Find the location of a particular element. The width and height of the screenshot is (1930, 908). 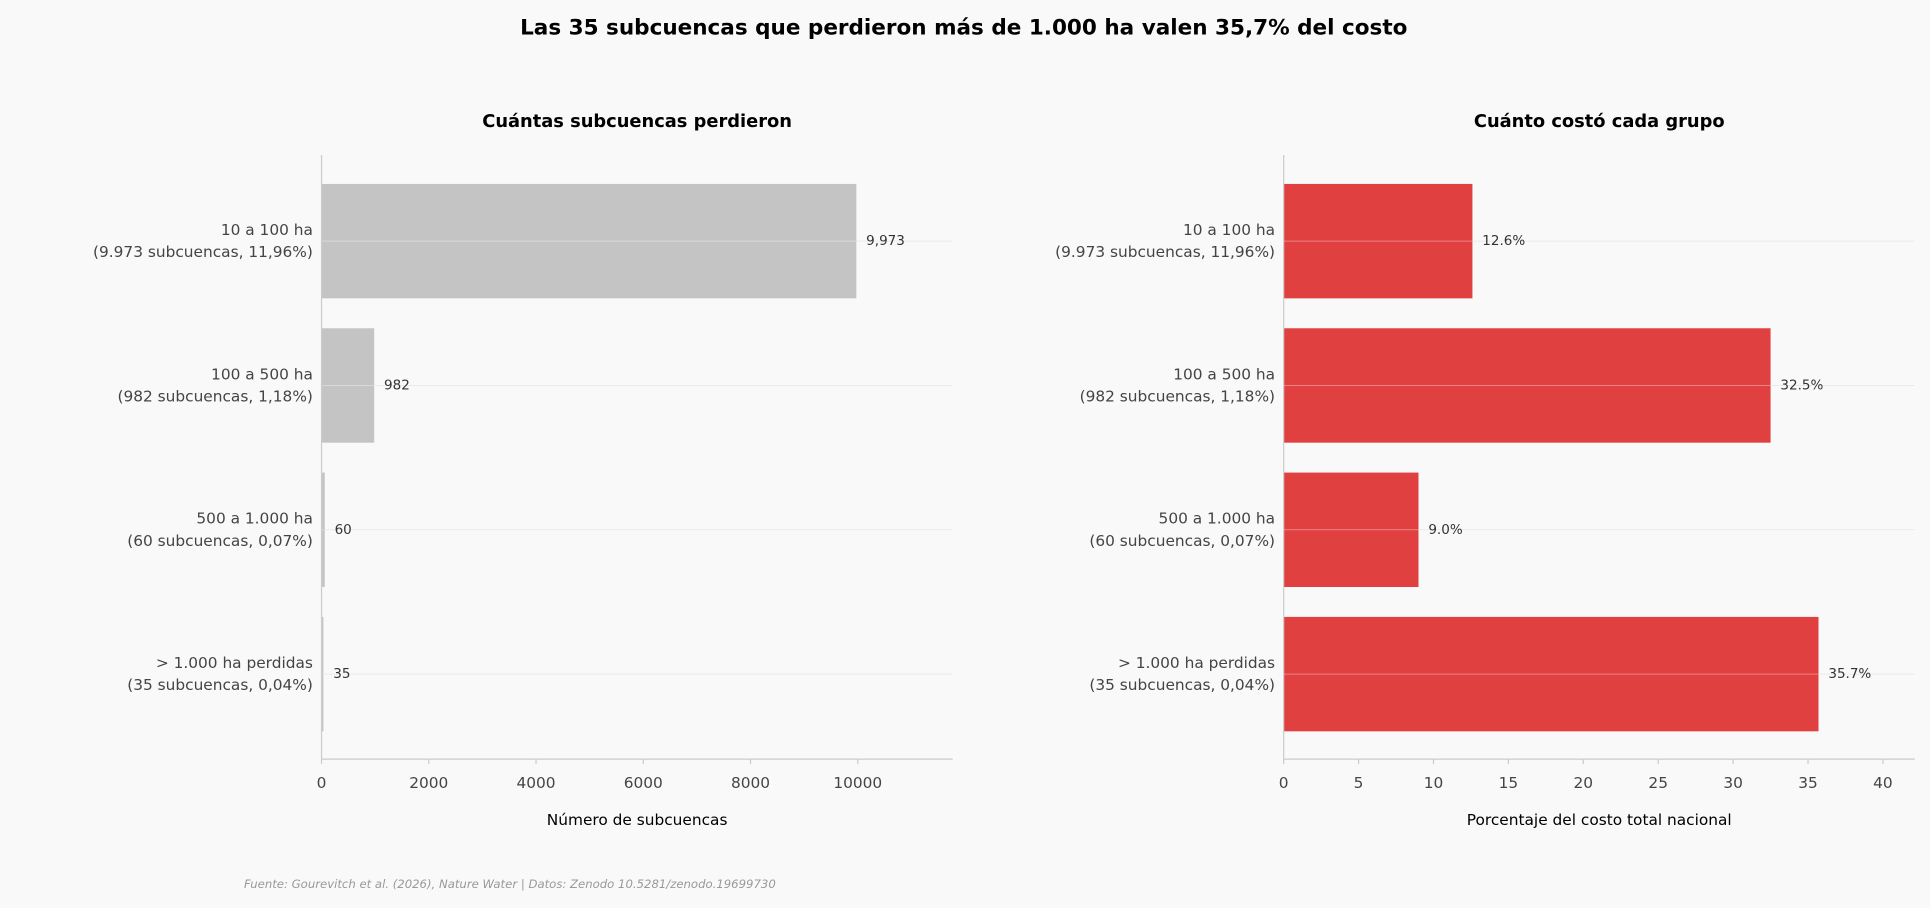

value-label: 9,973 is located at coordinates (885, 241).